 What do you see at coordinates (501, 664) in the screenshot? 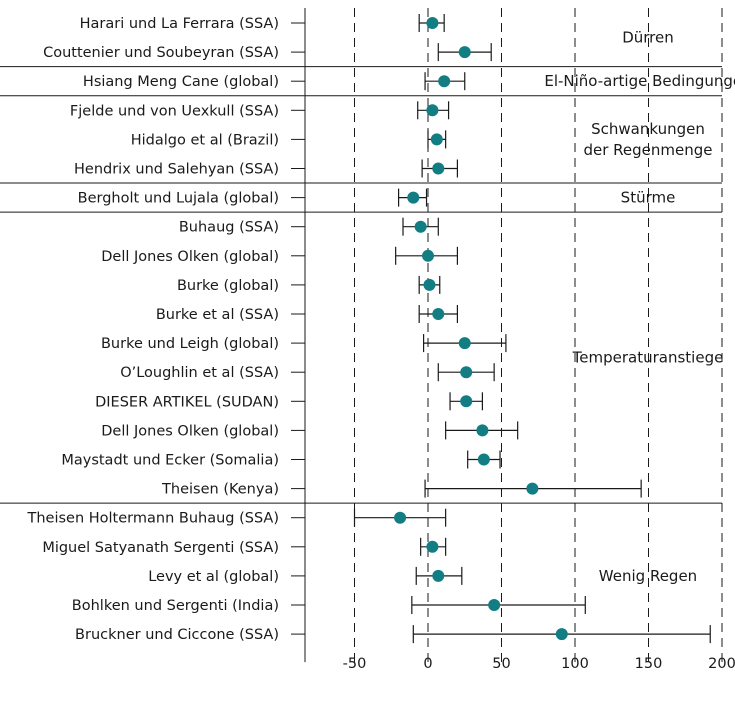
I see `x-tick-label: 50` at bounding box center [501, 664].